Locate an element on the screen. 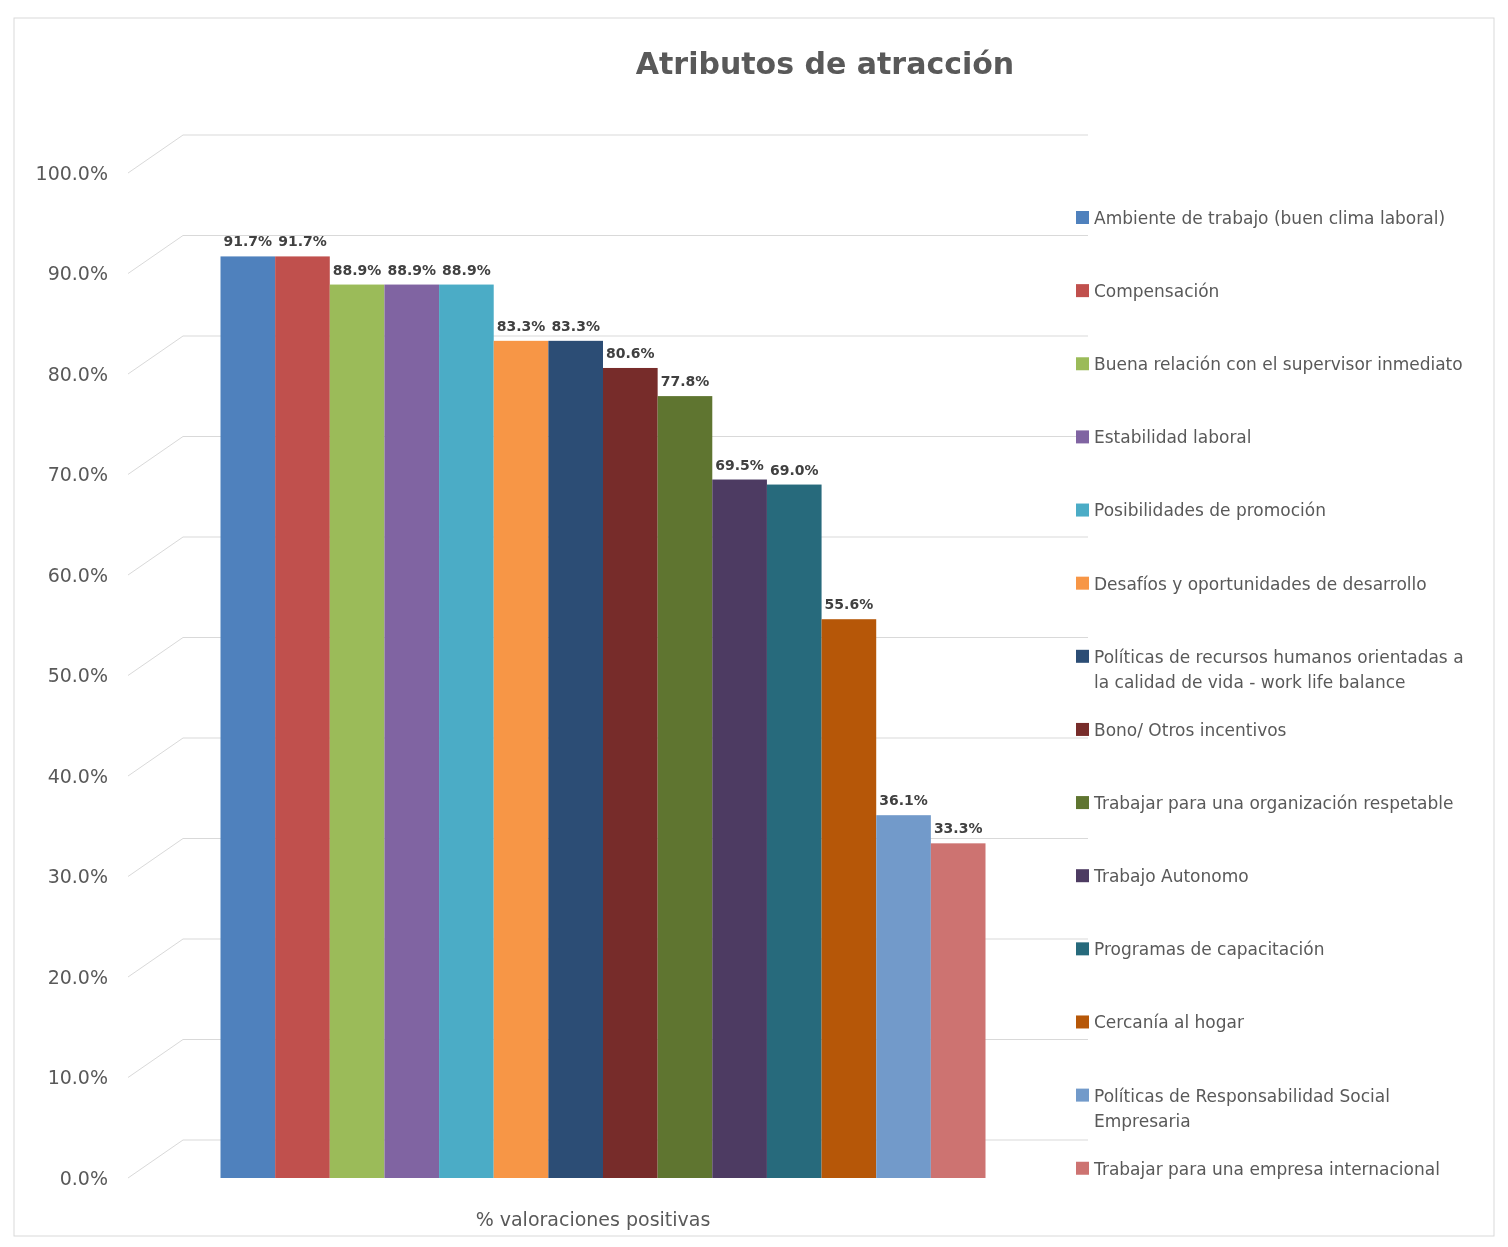  legend-label: Trabajar para una empresa internacional is located at coordinates (1266, 1168).